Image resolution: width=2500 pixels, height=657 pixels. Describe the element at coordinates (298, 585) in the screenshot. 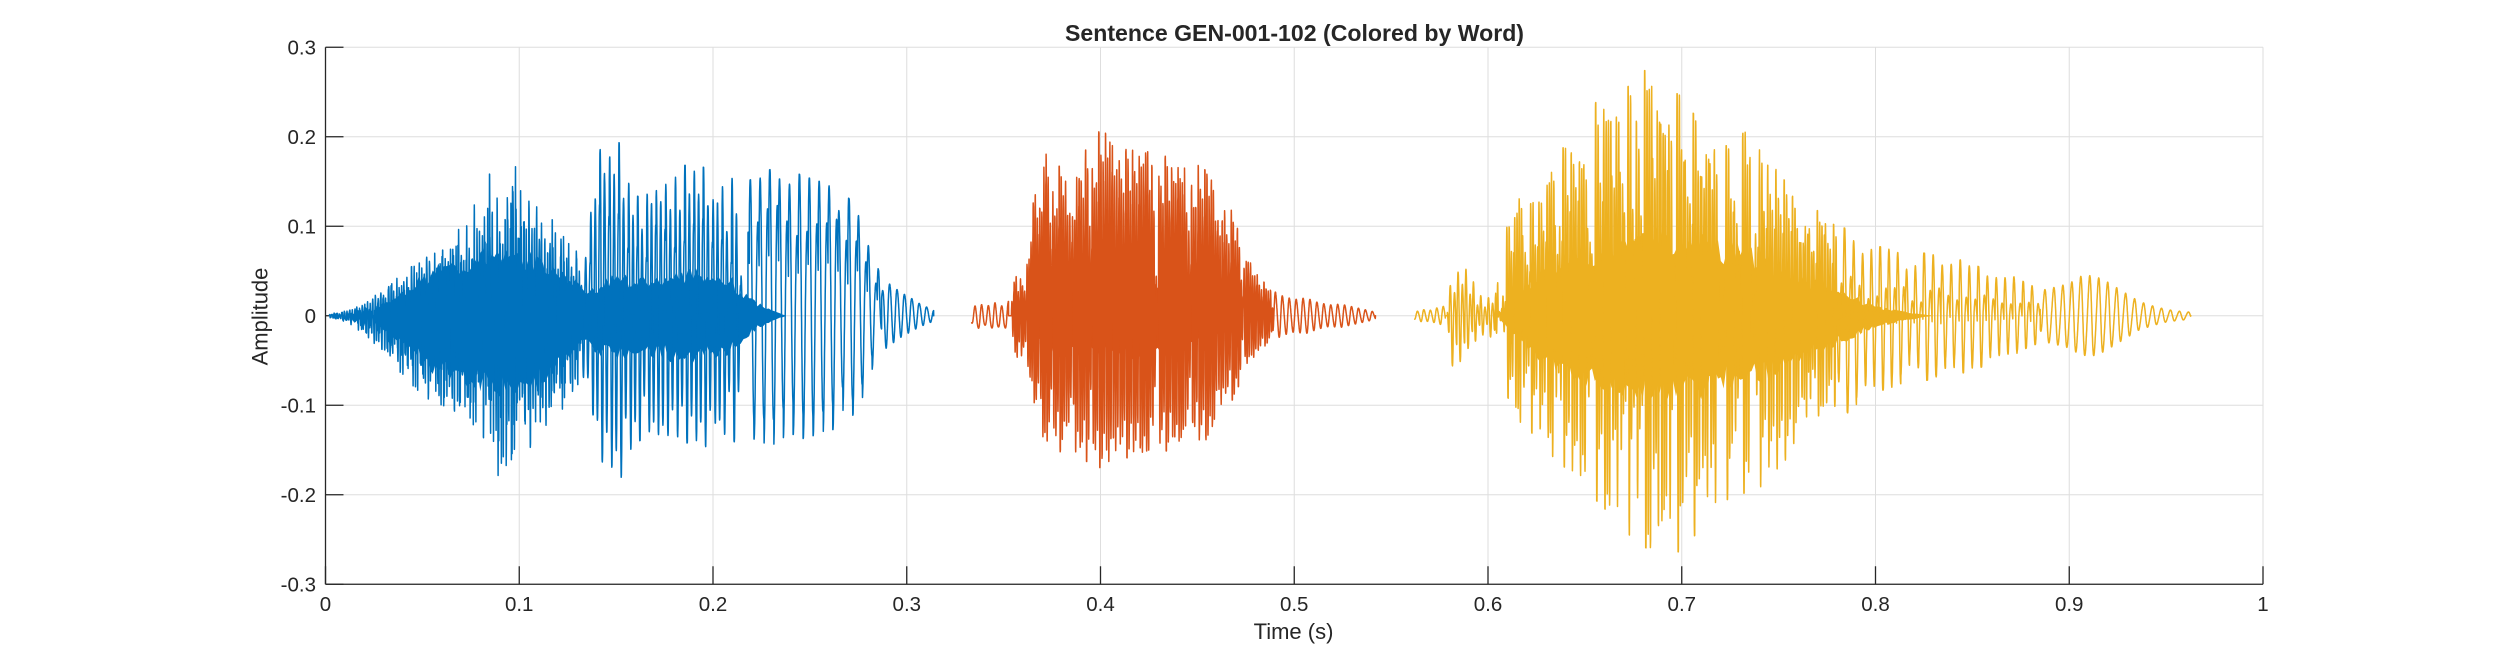

I see `svg-text: -0.3` at that location.